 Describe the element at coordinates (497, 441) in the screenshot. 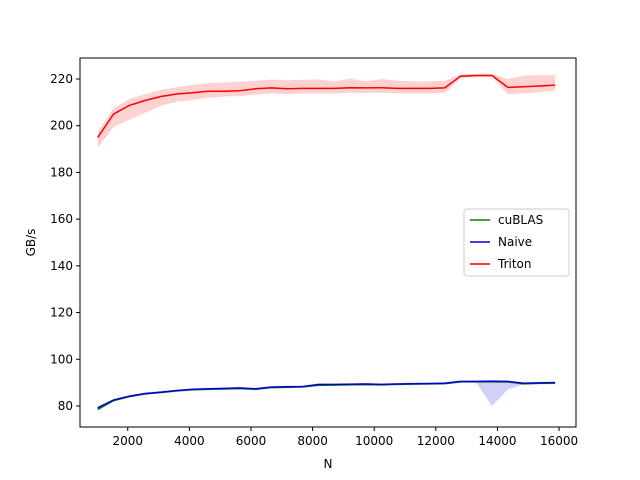

I see `x-tick-label: 14000` at that location.